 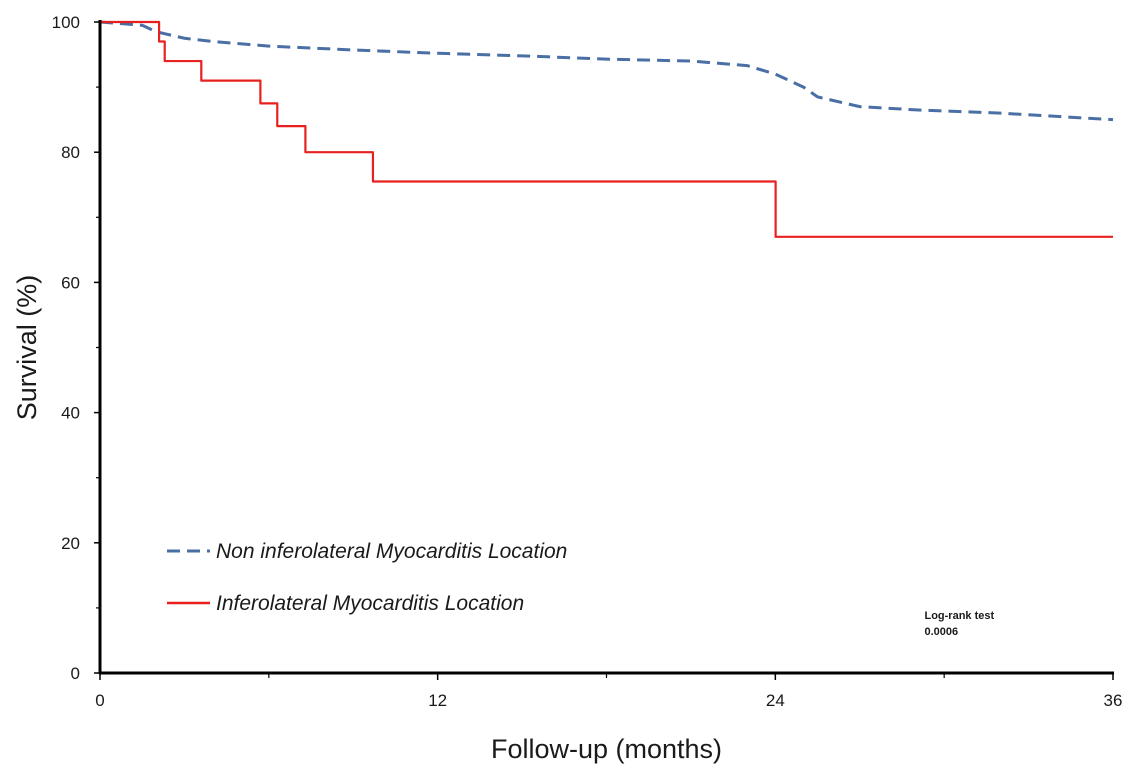 I want to click on legend-label-inferolateral: Inferolateral Myocarditis Location, so click(x=370, y=603).